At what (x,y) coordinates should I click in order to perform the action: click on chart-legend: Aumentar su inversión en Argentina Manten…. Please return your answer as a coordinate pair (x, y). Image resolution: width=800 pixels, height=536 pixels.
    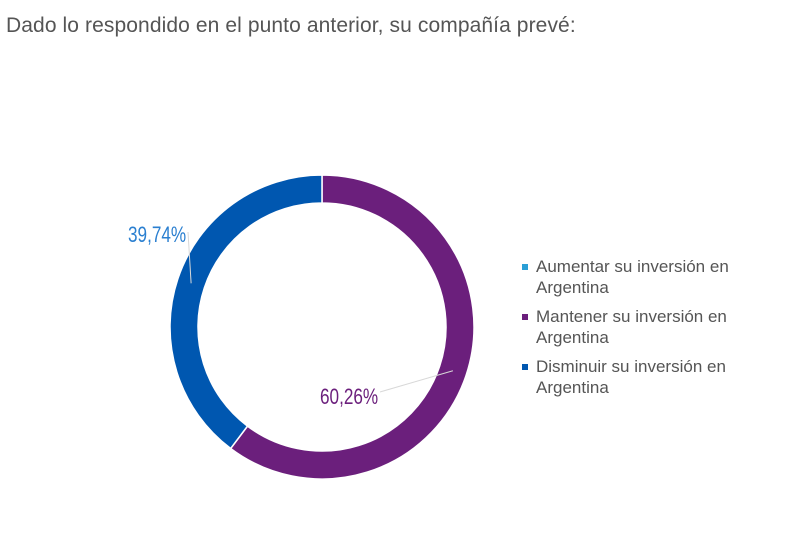
    Looking at the image, I should click on (652, 331).